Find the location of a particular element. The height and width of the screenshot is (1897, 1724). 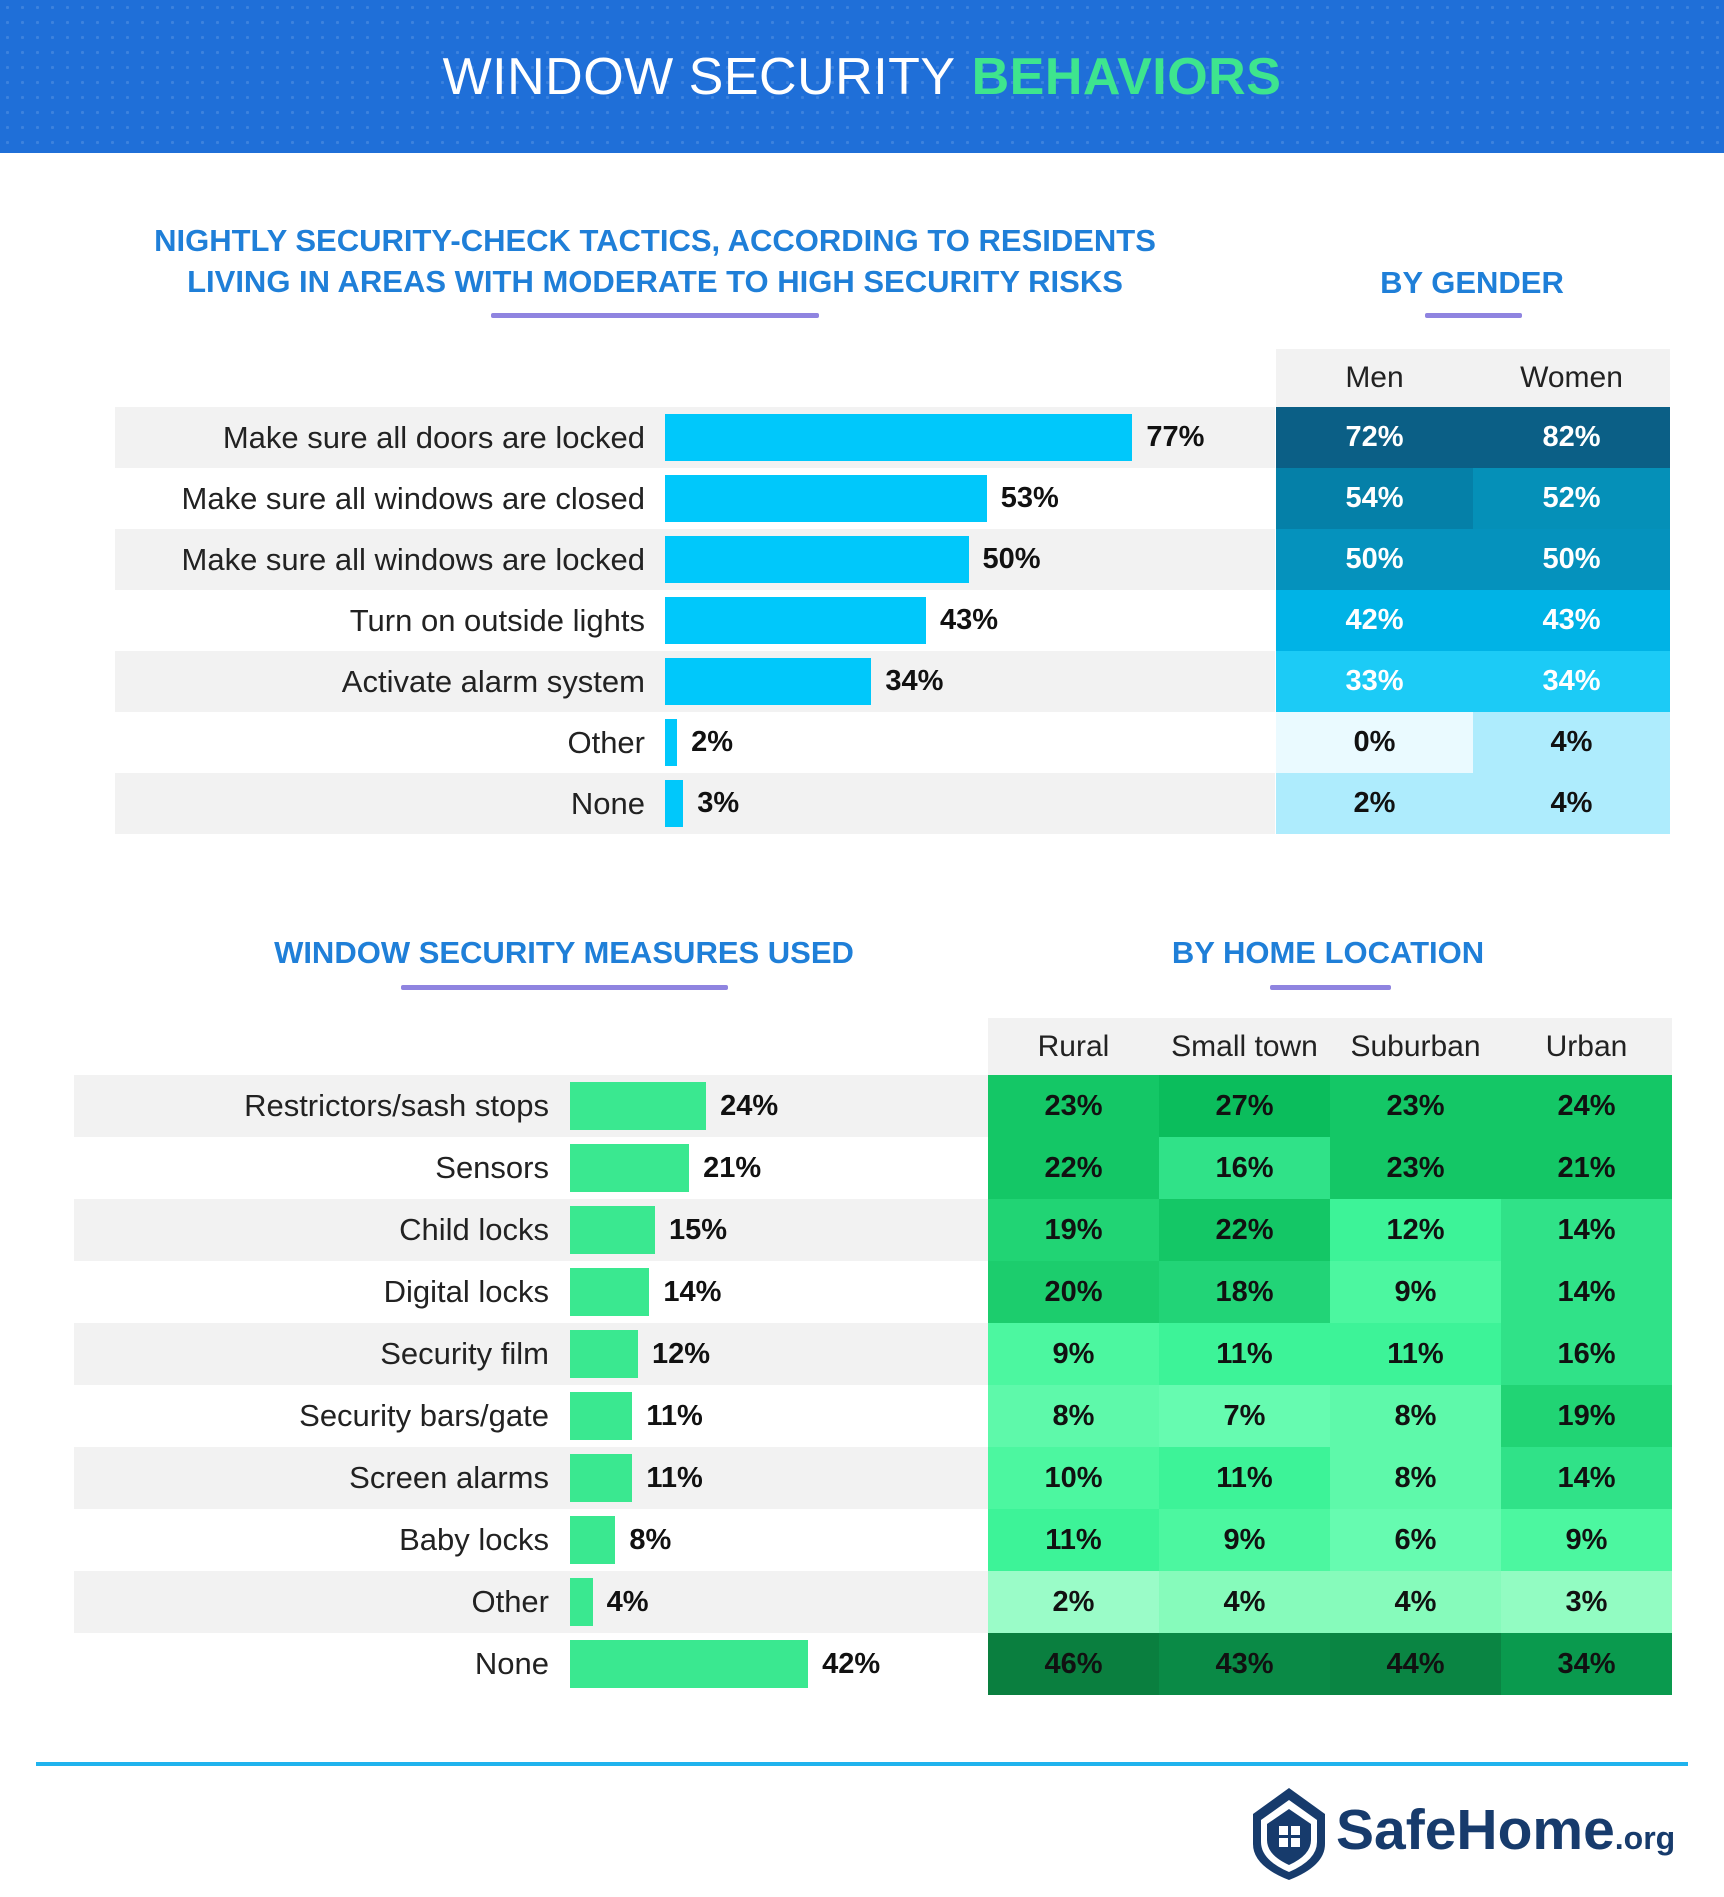

bar-value-label: 77% is located at coordinates (1175, 437).